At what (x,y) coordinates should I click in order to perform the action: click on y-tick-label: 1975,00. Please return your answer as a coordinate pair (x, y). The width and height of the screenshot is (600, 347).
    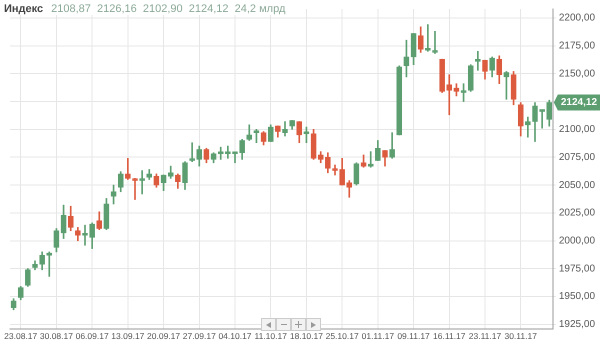
    Looking at the image, I should click on (577, 268).